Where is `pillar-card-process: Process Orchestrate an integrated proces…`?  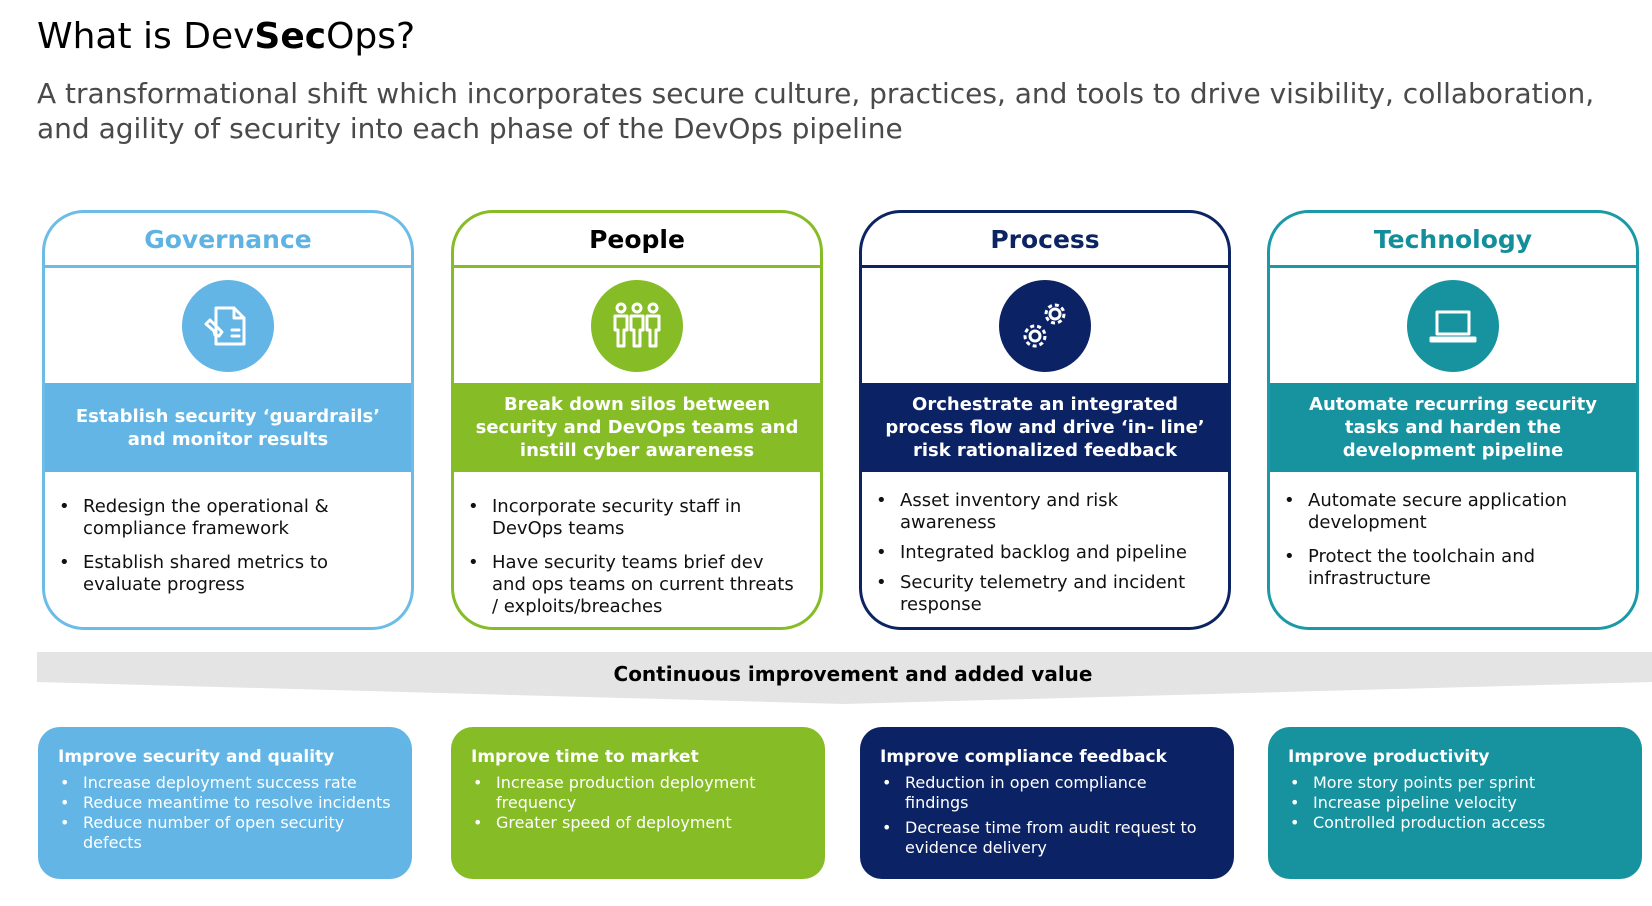
pillar-card-process: Process Orchestrate an integrated proces… is located at coordinates (1045, 420).